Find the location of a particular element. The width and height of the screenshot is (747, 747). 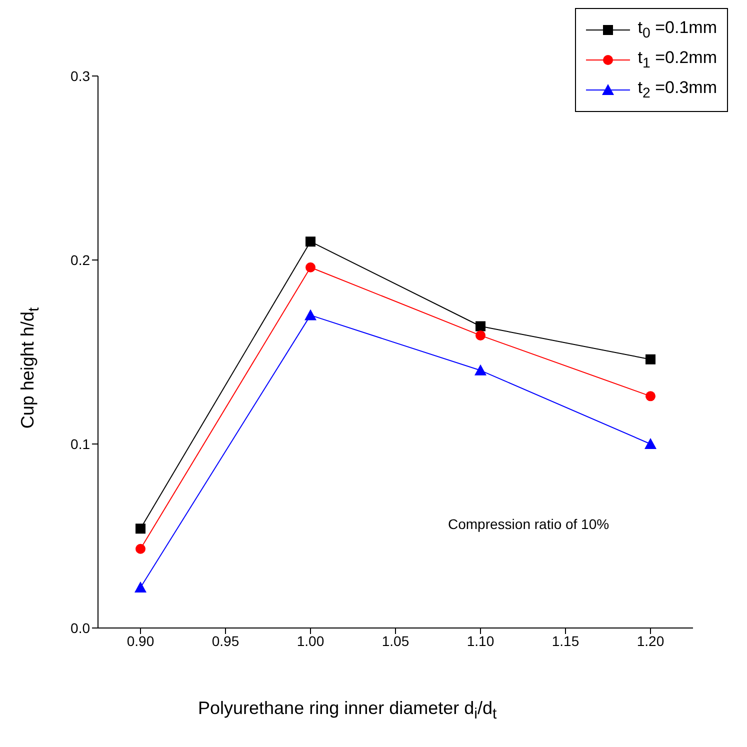

x-tick-label: 0.95 is located at coordinates (226, 640).